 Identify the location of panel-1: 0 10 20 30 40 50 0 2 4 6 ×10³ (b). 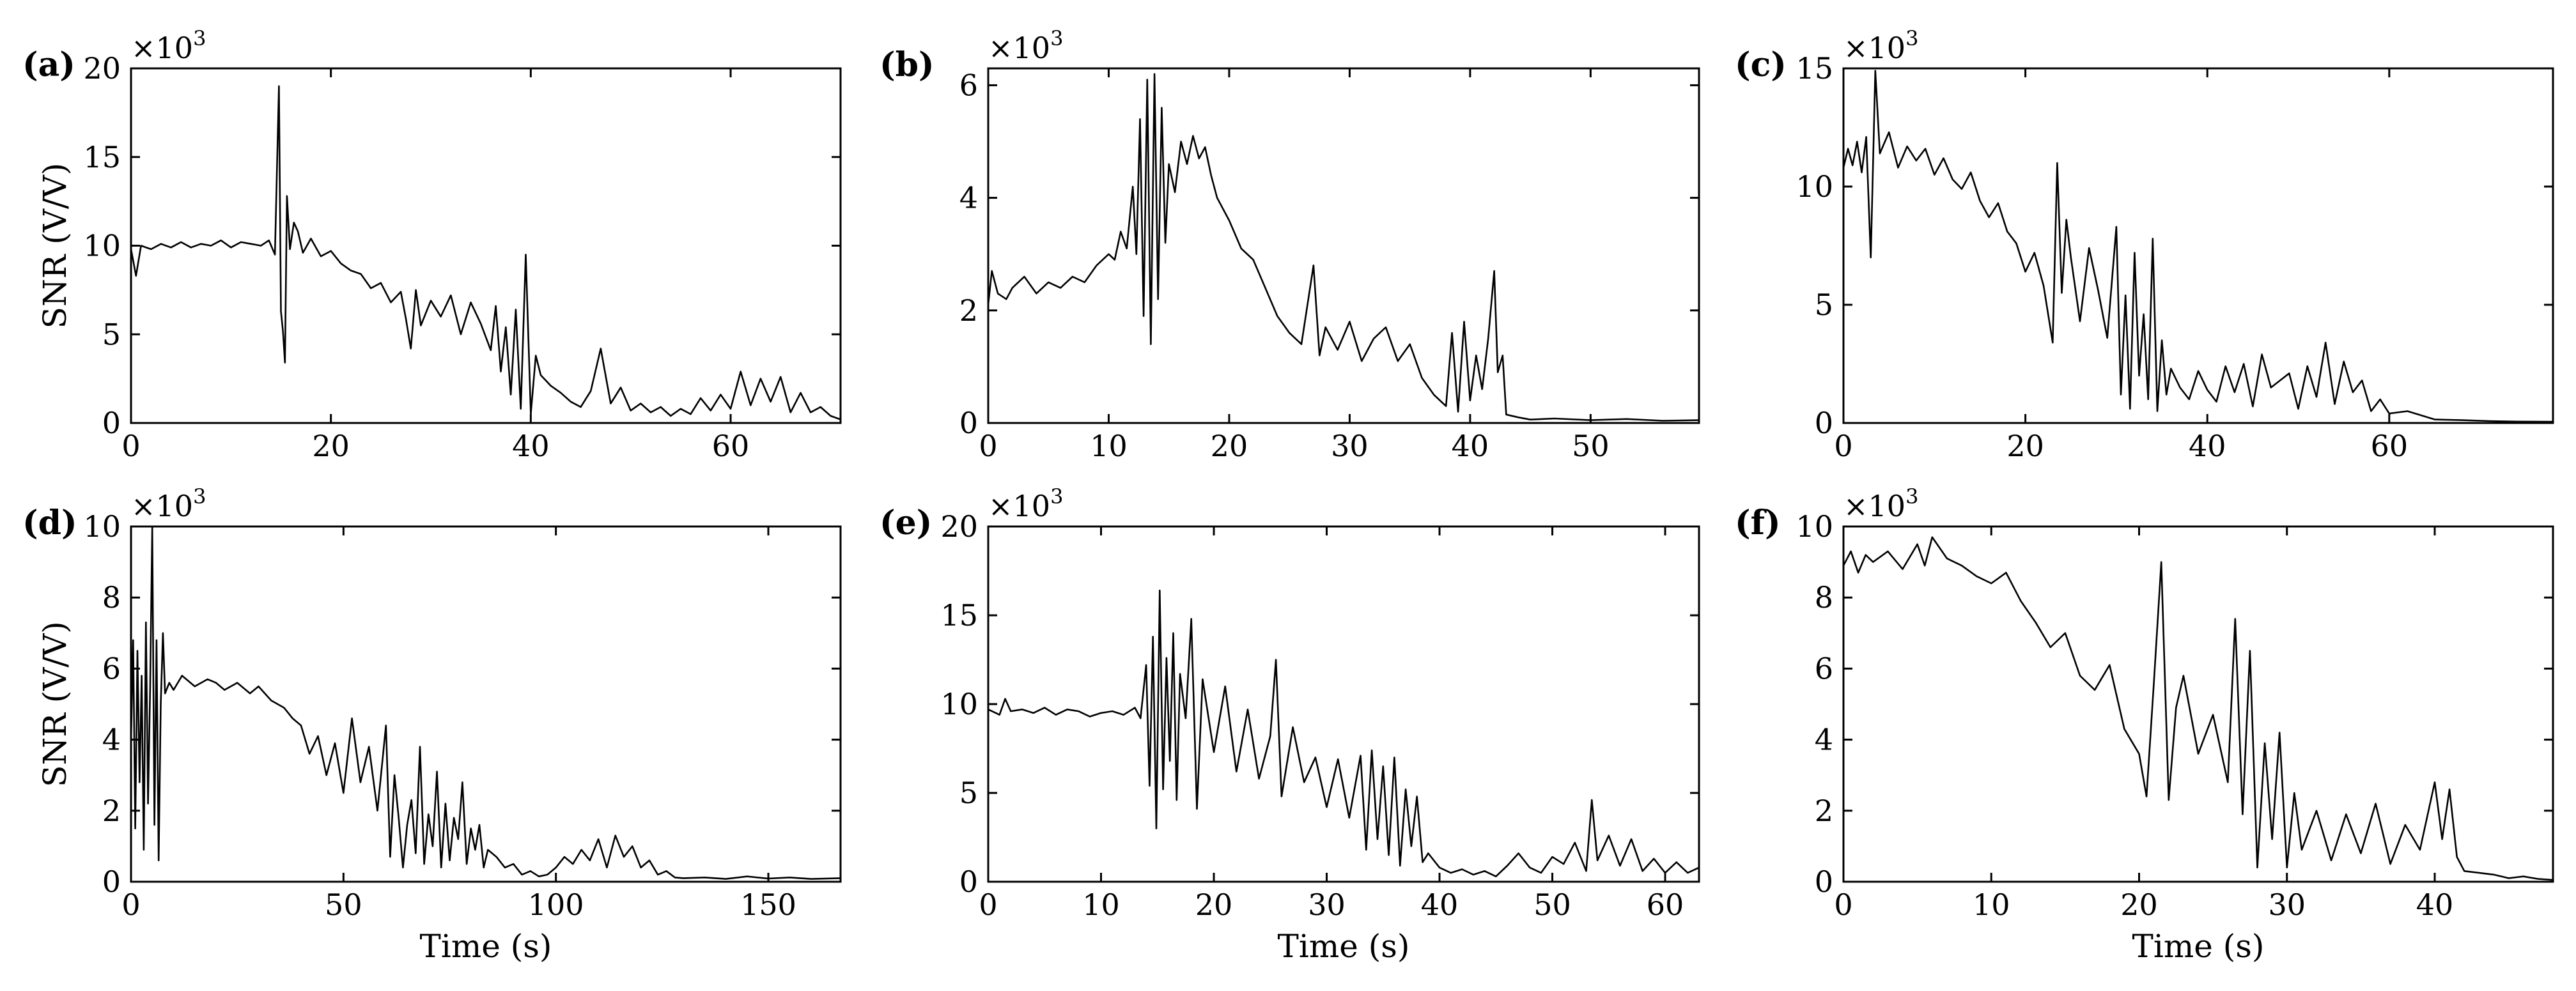
(1290, 244).